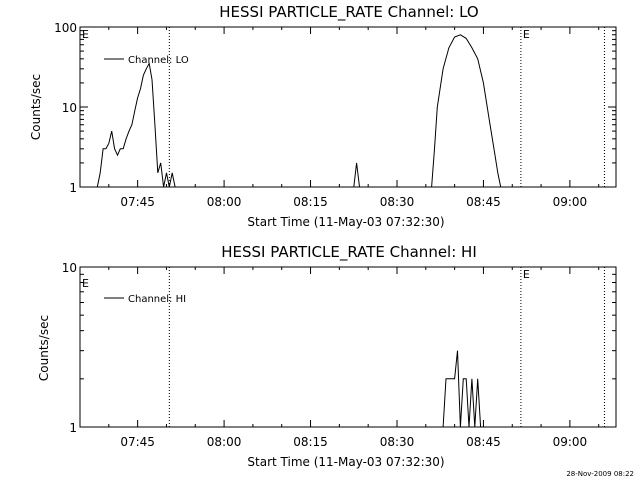 The height and width of the screenshot is (480, 640). I want to click on panel-lo-xtick-label: 09:00, so click(570, 202).